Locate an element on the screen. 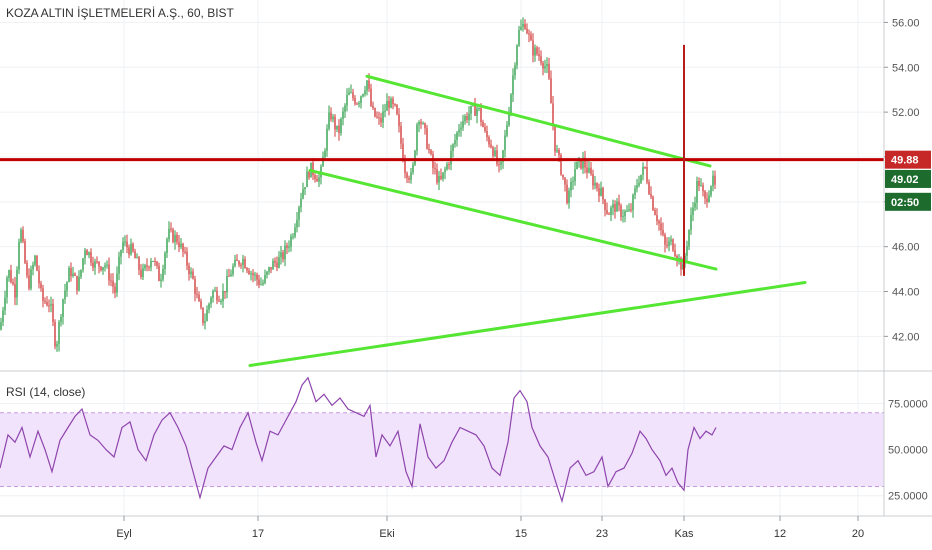  rsi-band is located at coordinates (442, 449).